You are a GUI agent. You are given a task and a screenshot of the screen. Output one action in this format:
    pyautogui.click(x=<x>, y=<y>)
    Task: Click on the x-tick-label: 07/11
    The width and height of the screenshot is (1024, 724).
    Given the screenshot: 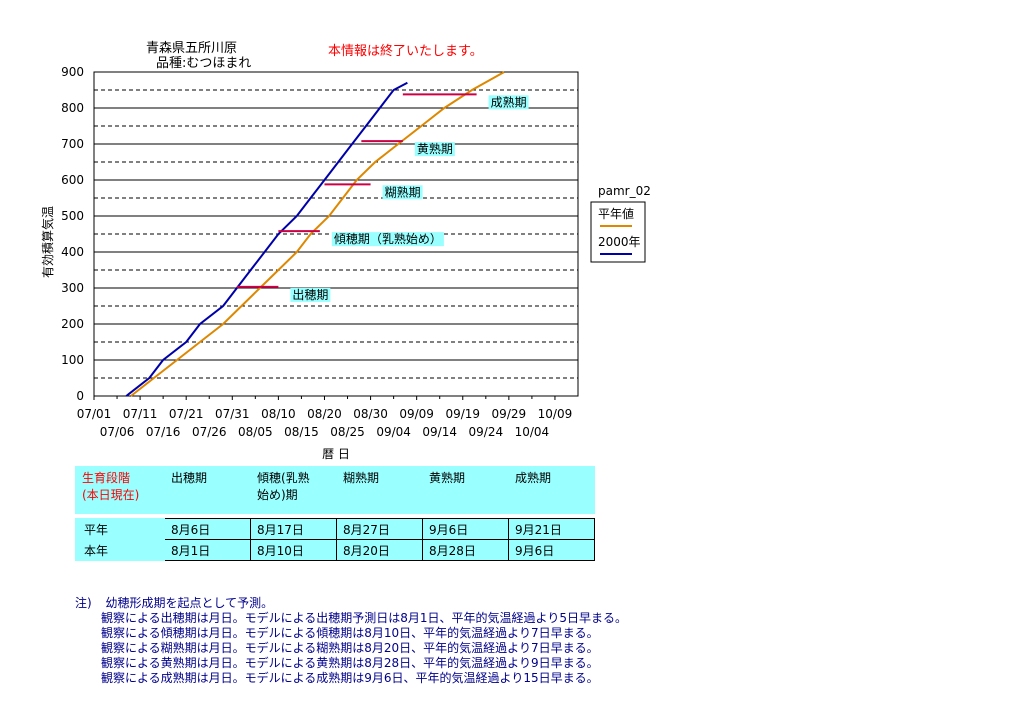 What is the action you would take?
    pyautogui.click(x=140, y=414)
    